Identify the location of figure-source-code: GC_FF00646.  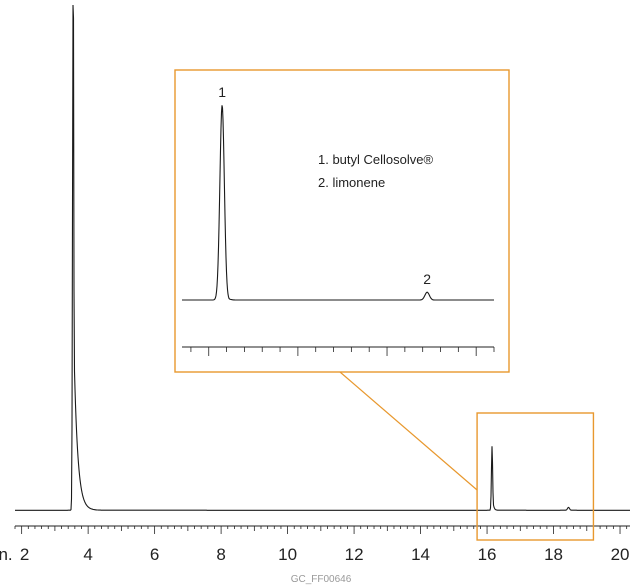
(321, 579).